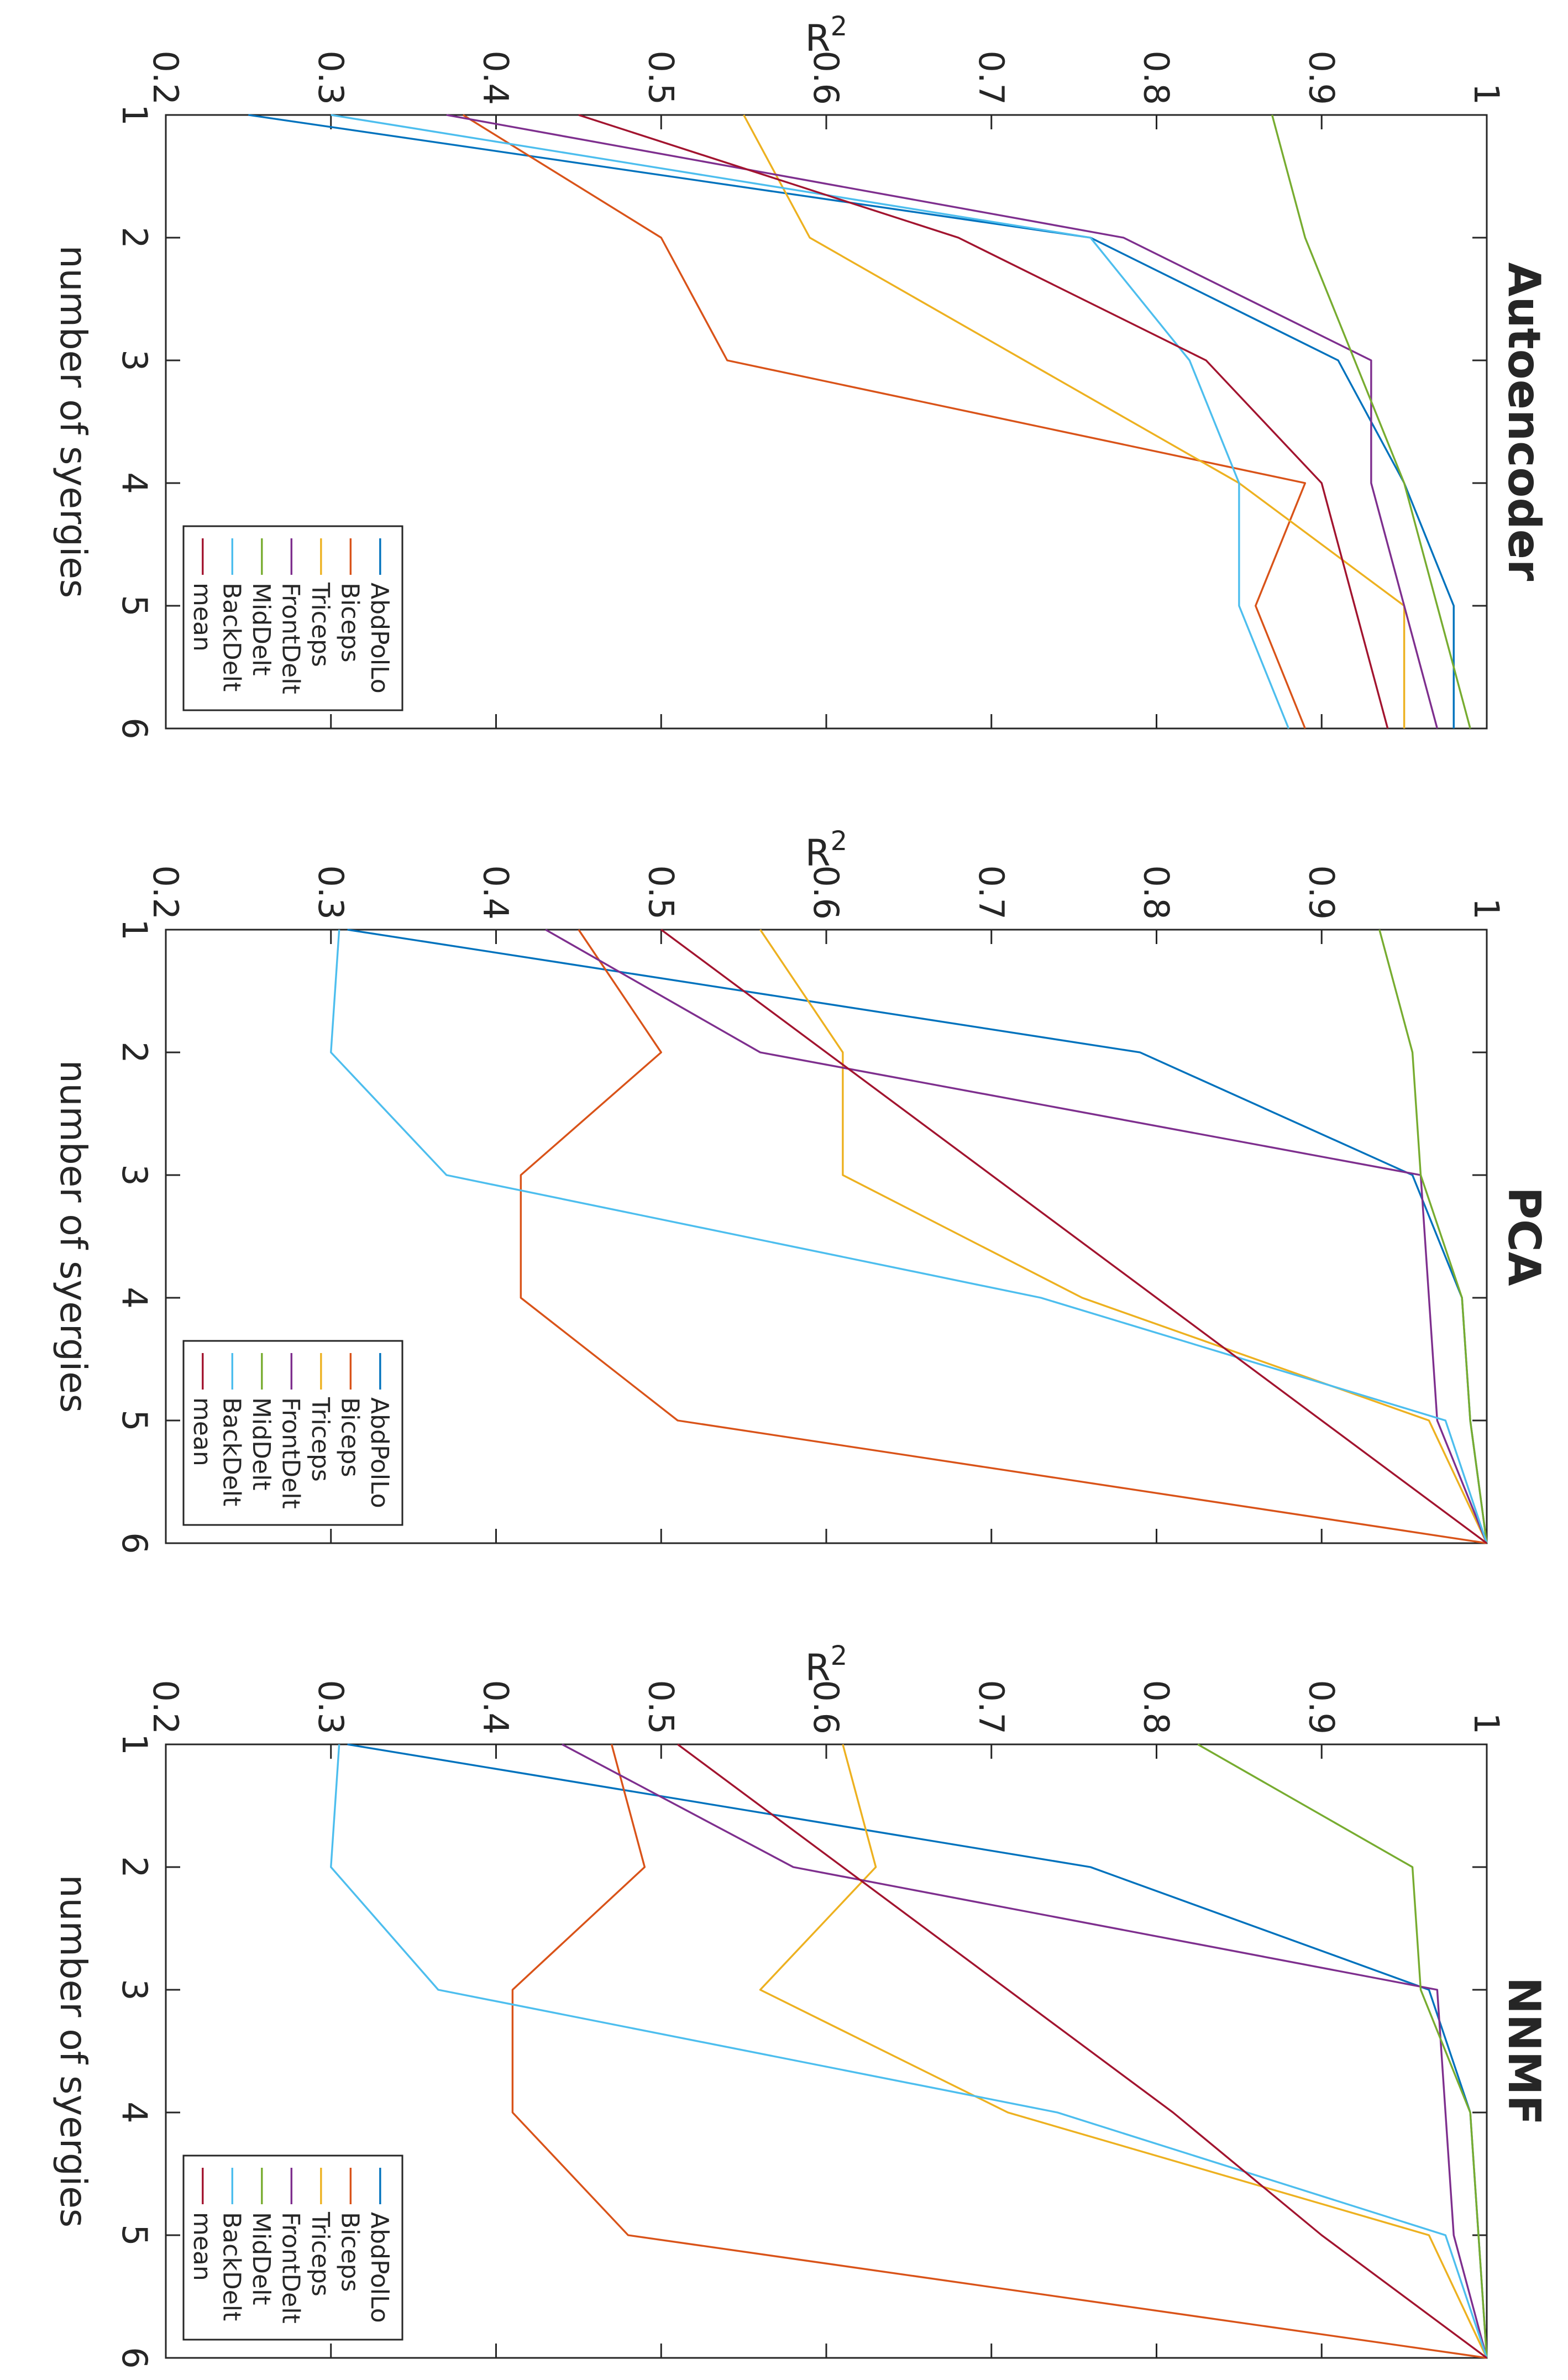 Image resolution: width=1568 pixels, height=2380 pixels. Describe the element at coordinates (1524, 422) in the screenshot. I see `chart-title: Autoencoder` at that location.